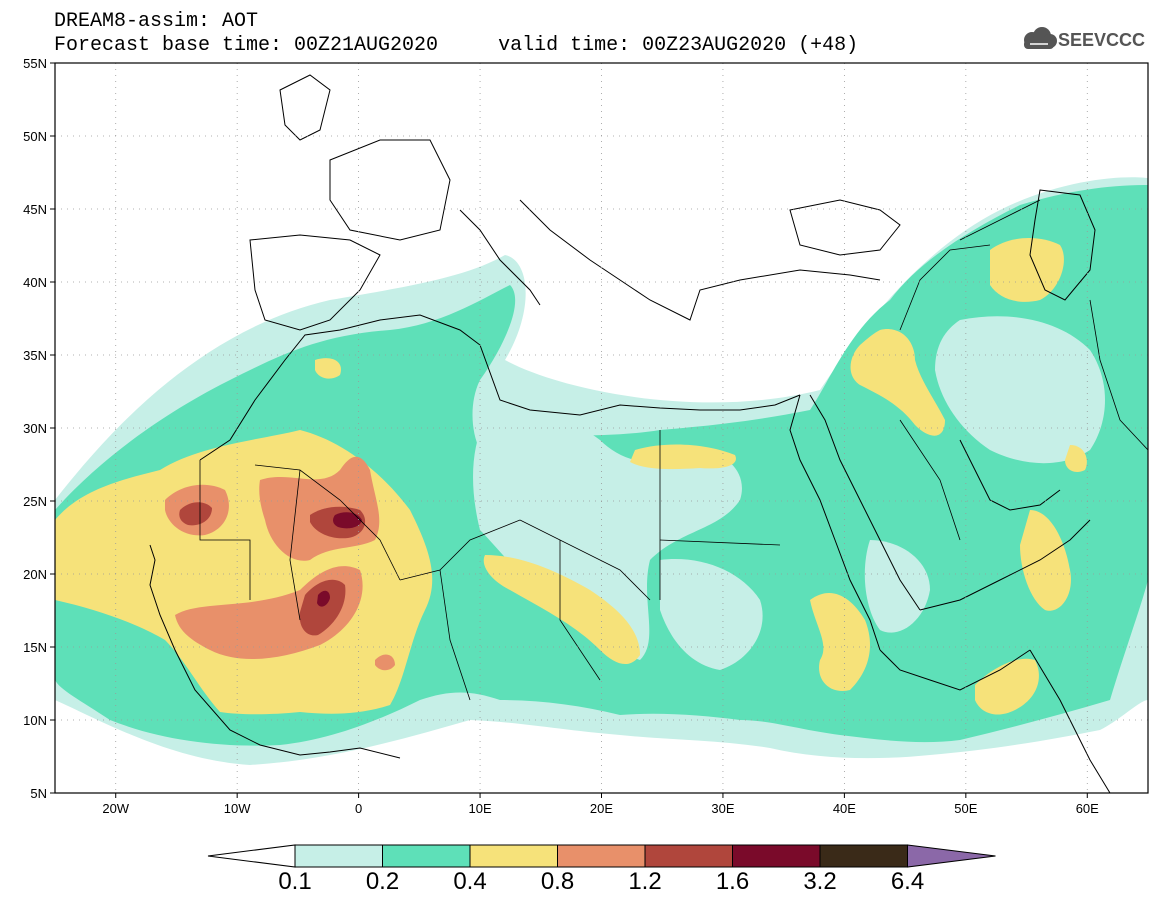  Describe the element at coordinates (607, 535) in the screenshot. I see `aot-patch-sahara-east` at that location.